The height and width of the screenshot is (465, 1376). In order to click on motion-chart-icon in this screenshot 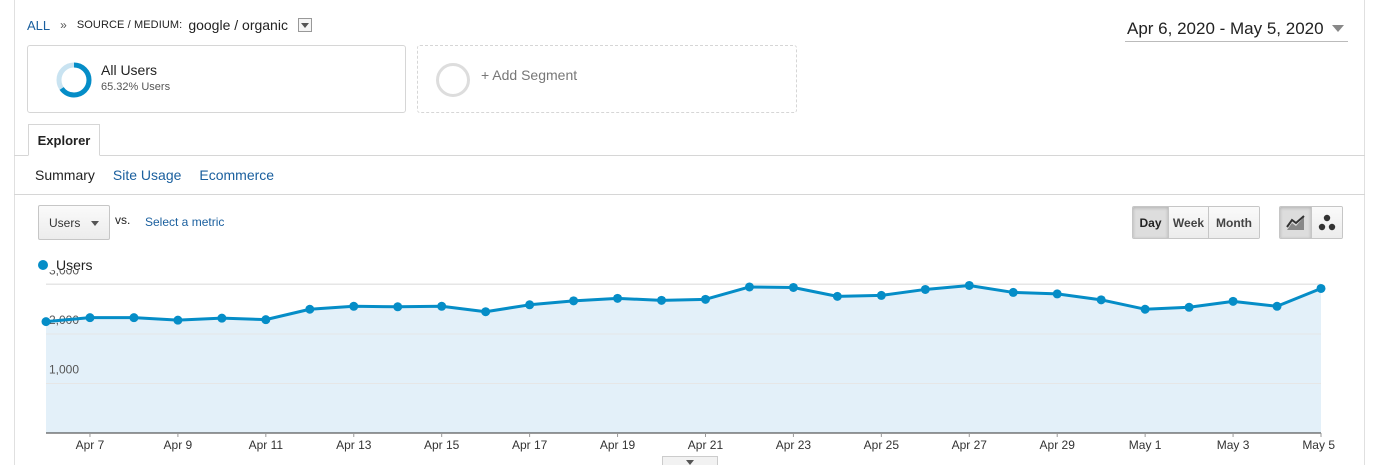, I will do `click(1327, 222)`.